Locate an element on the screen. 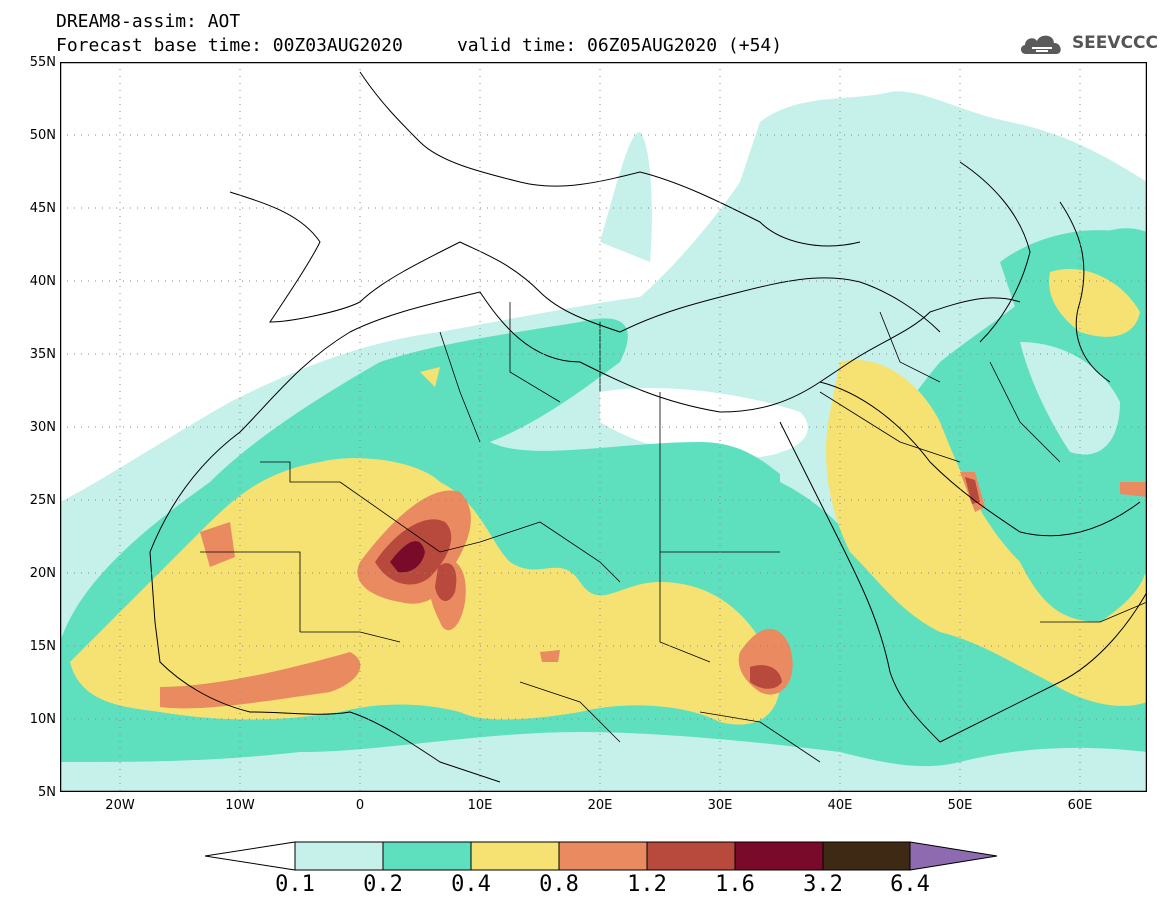 This screenshot has height=905, width=1165. lon-label: 50E is located at coordinates (960, 805).